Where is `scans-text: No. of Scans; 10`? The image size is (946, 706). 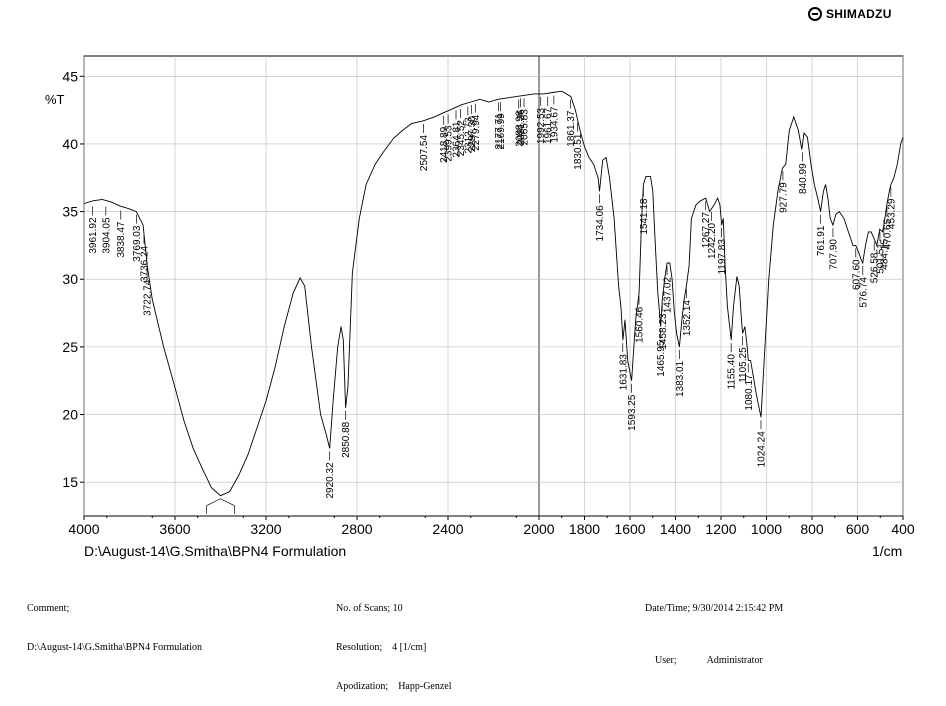
scans-text: No. of Scans; 10 is located at coordinates (369, 608).